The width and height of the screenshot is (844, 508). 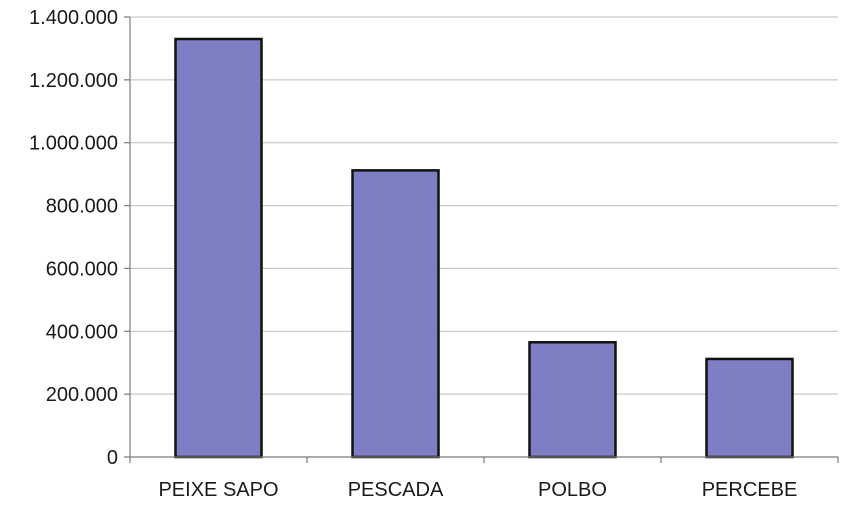 What do you see at coordinates (750, 490) in the screenshot?
I see `x-tick-label: PERCEBE` at bounding box center [750, 490].